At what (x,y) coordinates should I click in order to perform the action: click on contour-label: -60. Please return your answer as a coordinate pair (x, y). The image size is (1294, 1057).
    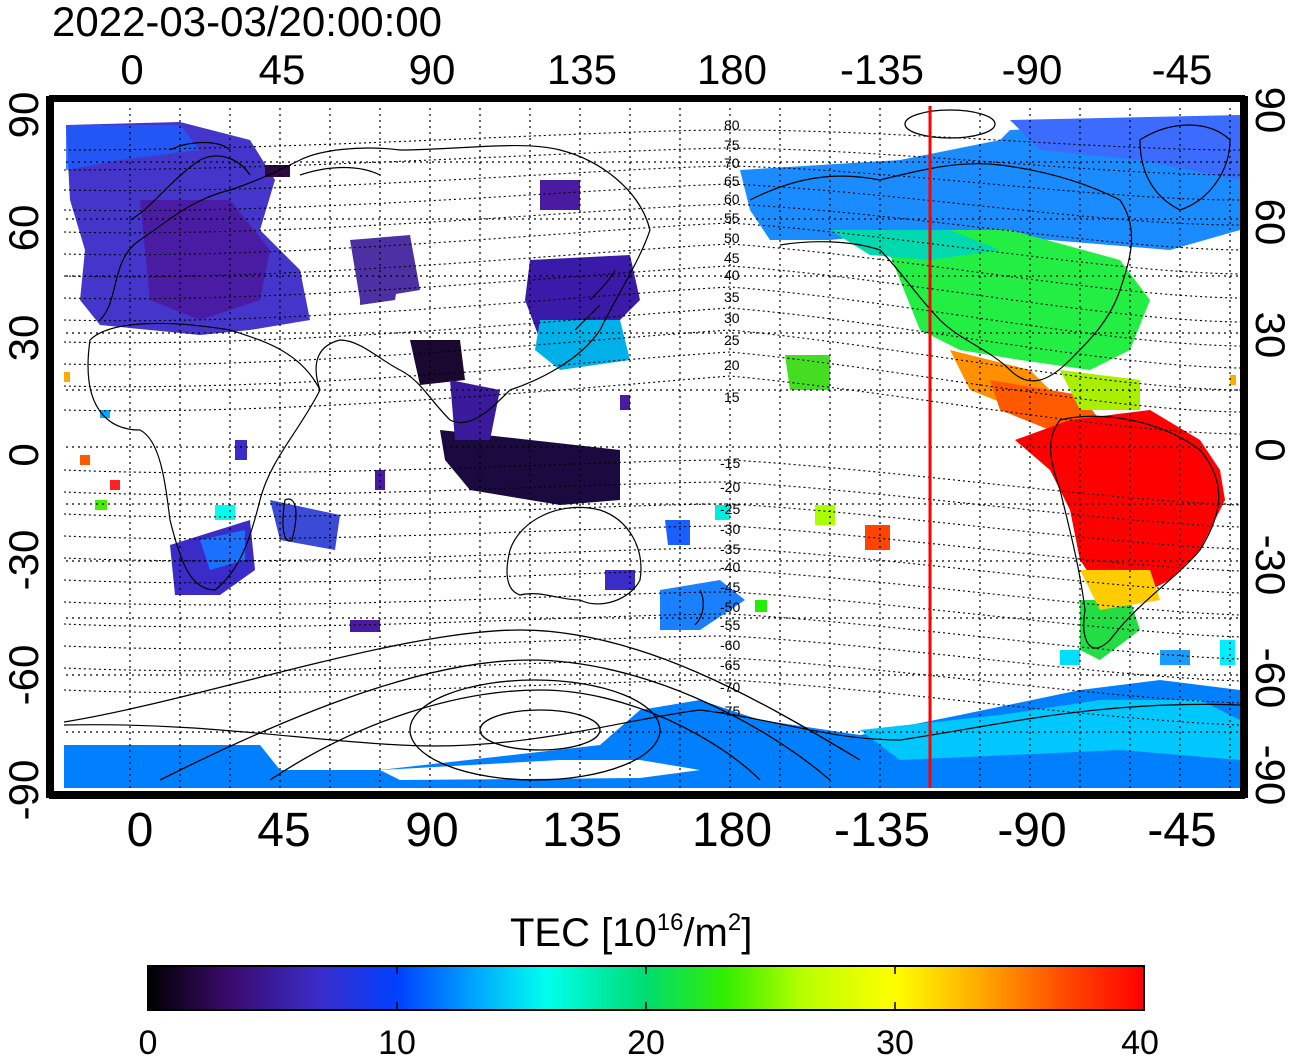
    Looking at the image, I should click on (730, 645).